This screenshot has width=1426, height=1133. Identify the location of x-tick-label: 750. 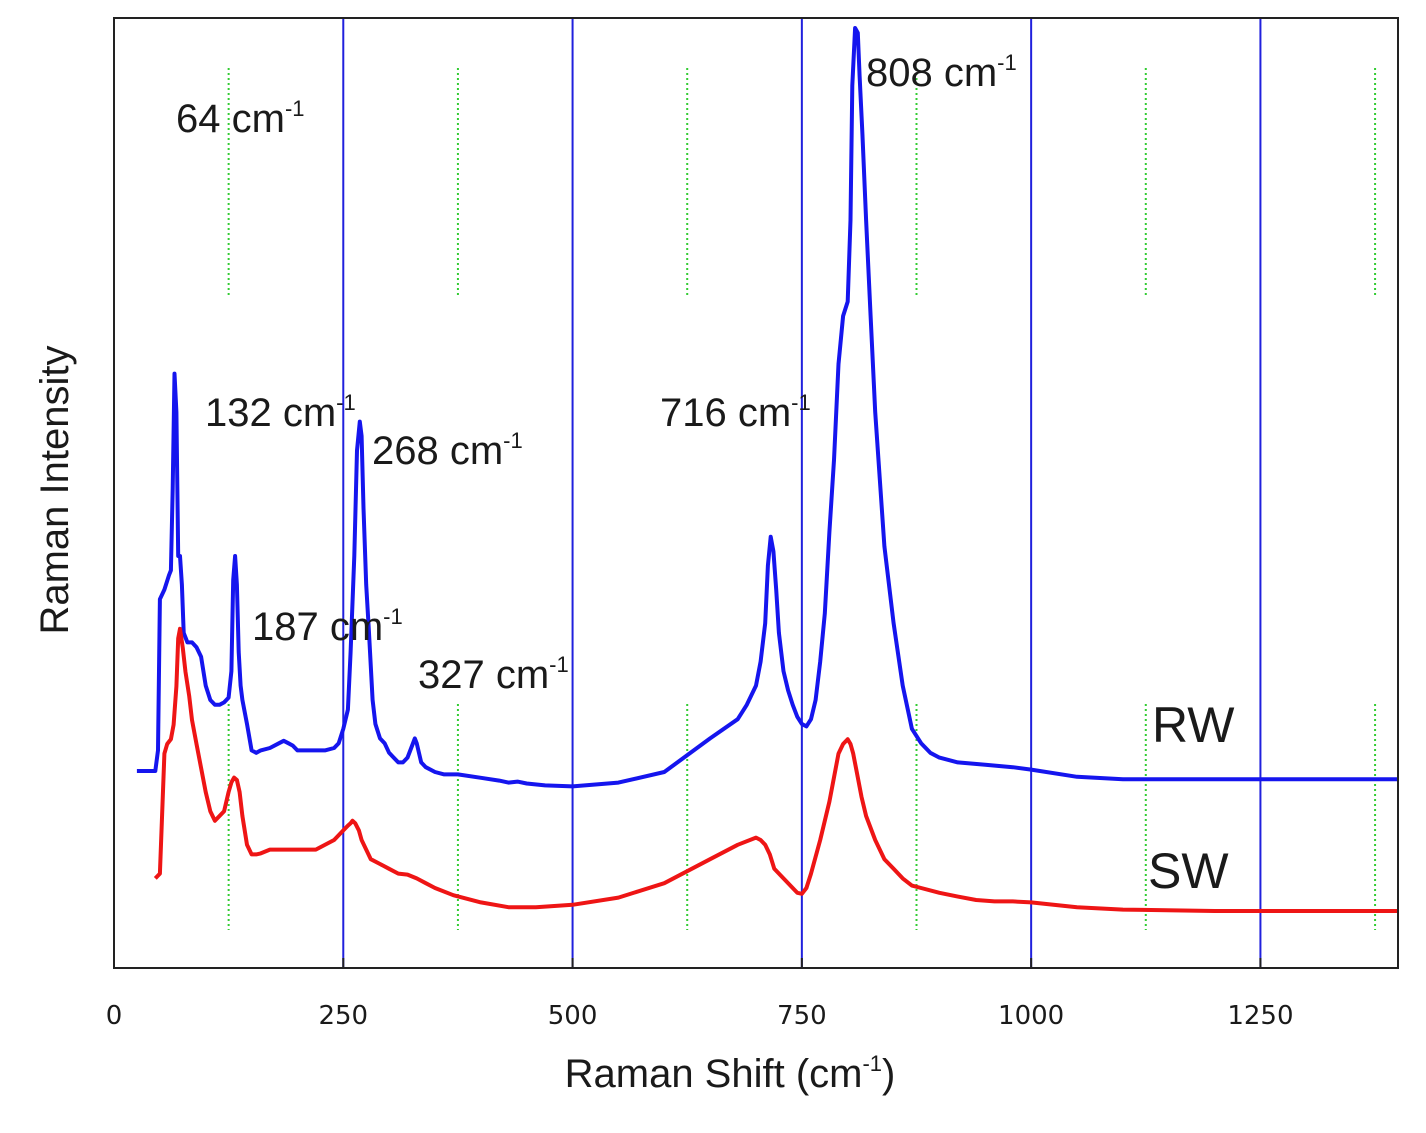
(802, 1016).